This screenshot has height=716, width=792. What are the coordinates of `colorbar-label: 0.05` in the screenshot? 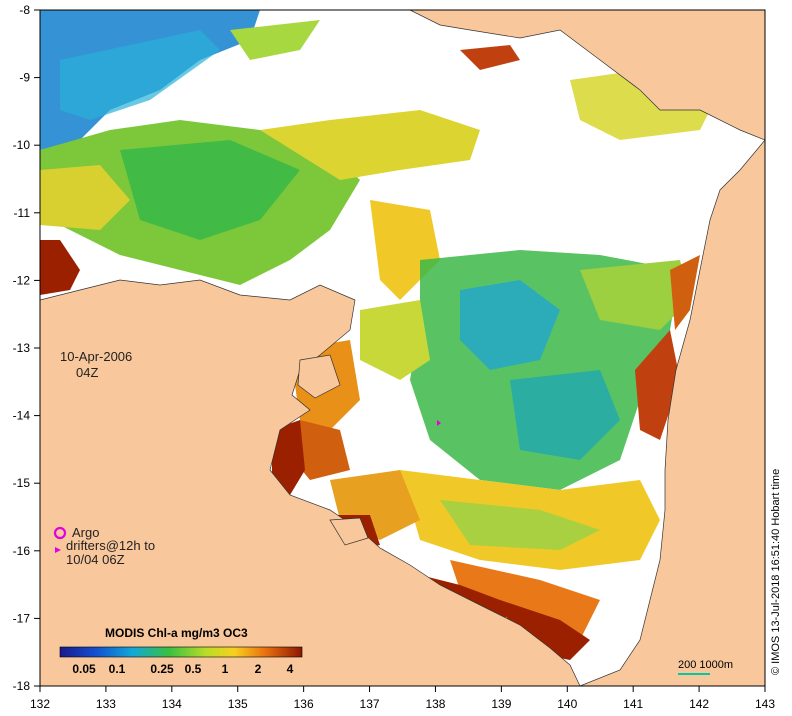 It's located at (84, 669).